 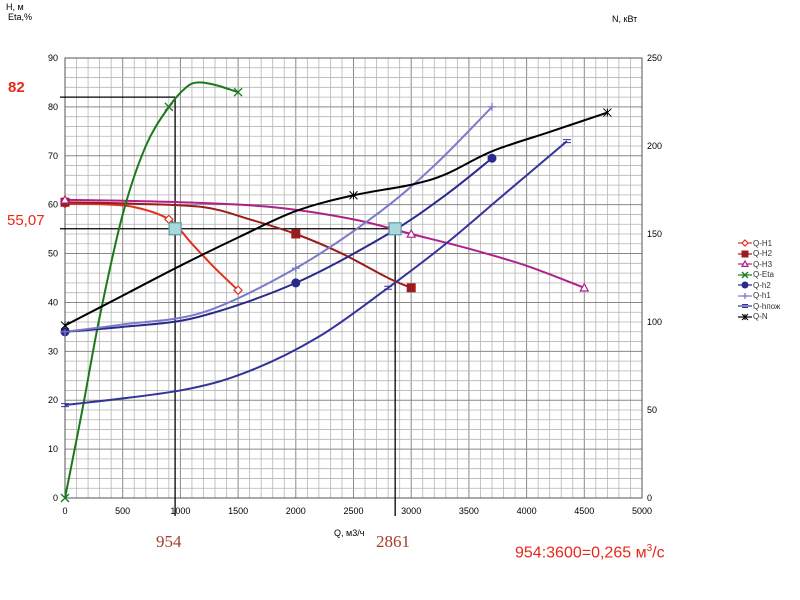 What do you see at coordinates (26, 220) in the screenshot?
I see `head-value-label: 55,07` at bounding box center [26, 220].